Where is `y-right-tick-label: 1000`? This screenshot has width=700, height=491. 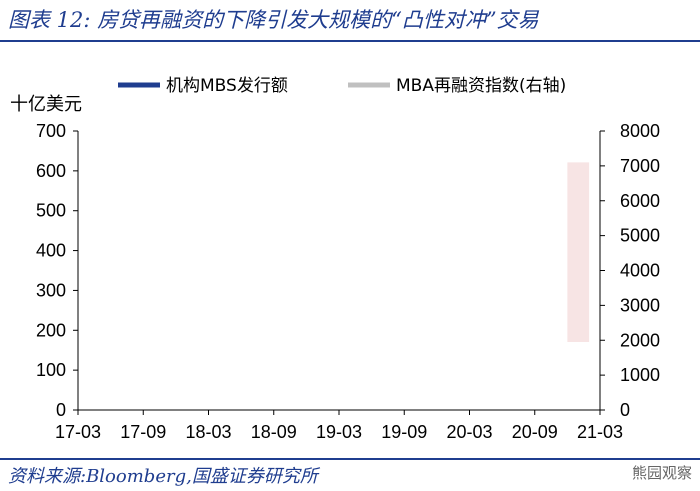 y-right-tick-label: 1000 is located at coordinates (640, 375).